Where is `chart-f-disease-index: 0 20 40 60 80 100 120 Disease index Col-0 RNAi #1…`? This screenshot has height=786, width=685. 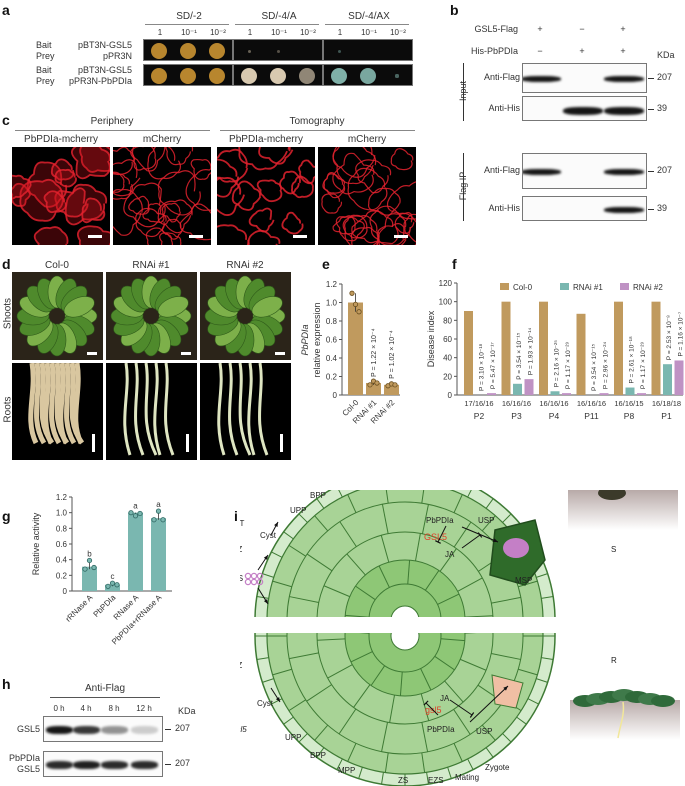
chart-f-disease-index: 0 20 40 60 80 100 120 Disease index Col-0 RNAi #1… is located at coordinates (555, 350).